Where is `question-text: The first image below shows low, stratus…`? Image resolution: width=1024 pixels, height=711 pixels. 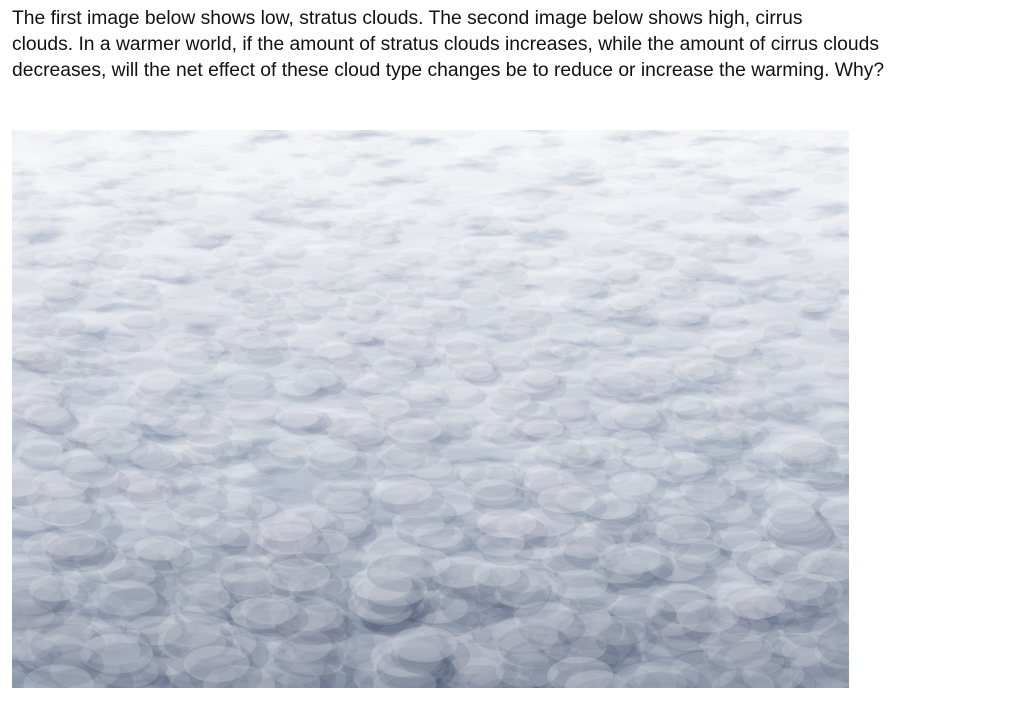 question-text: The first image below shows low, stratus… is located at coordinates (514, 45).